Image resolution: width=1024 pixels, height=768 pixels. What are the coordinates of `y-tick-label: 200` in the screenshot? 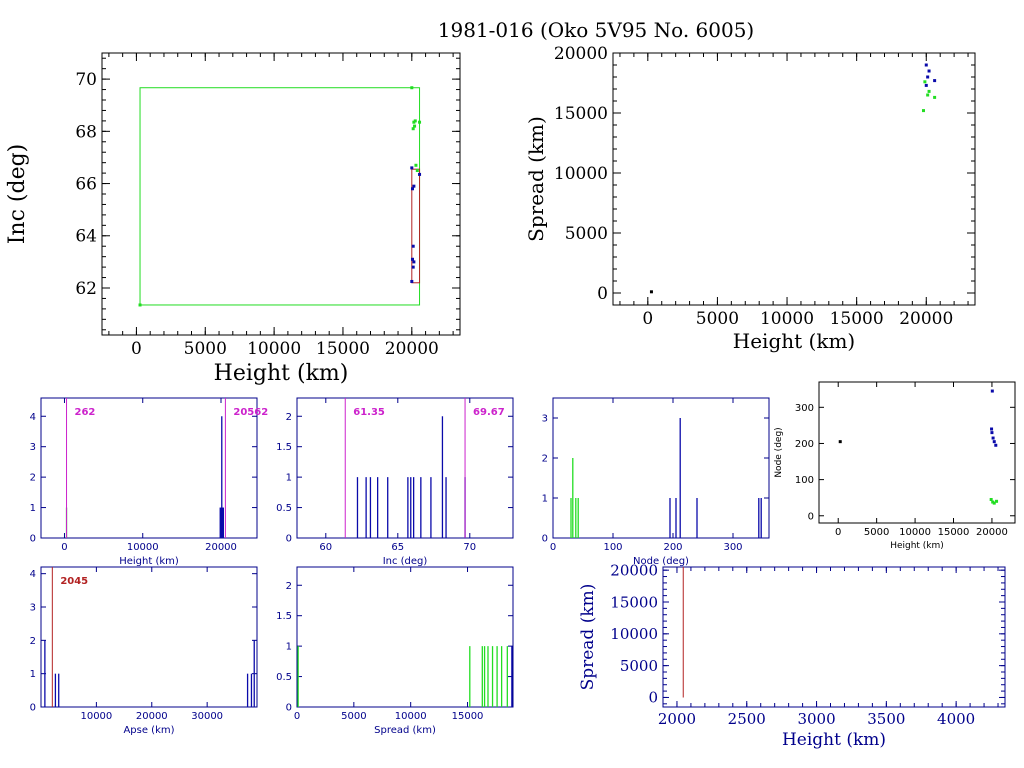 It's located at (804, 444).